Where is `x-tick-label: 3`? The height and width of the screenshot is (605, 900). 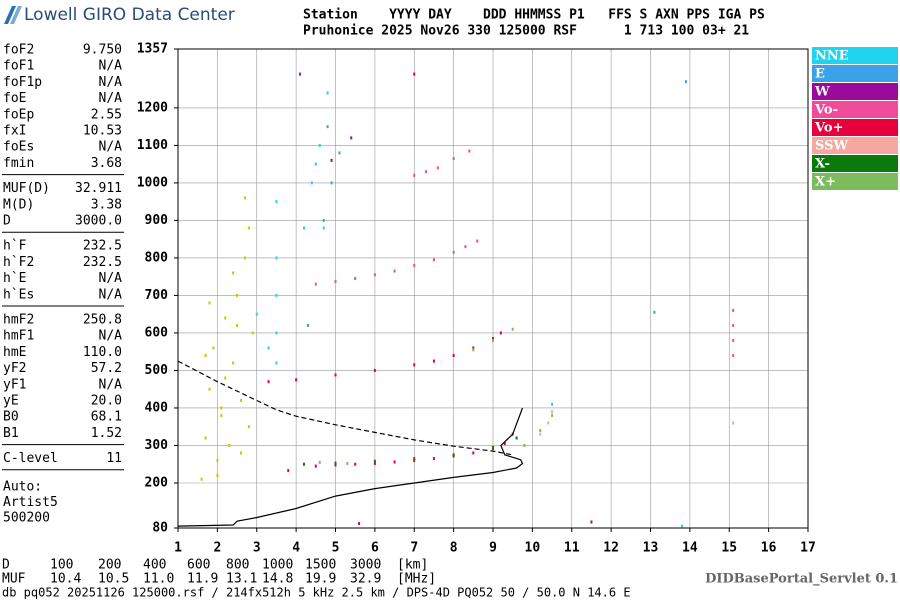 x-tick-label: 3 is located at coordinates (257, 548).